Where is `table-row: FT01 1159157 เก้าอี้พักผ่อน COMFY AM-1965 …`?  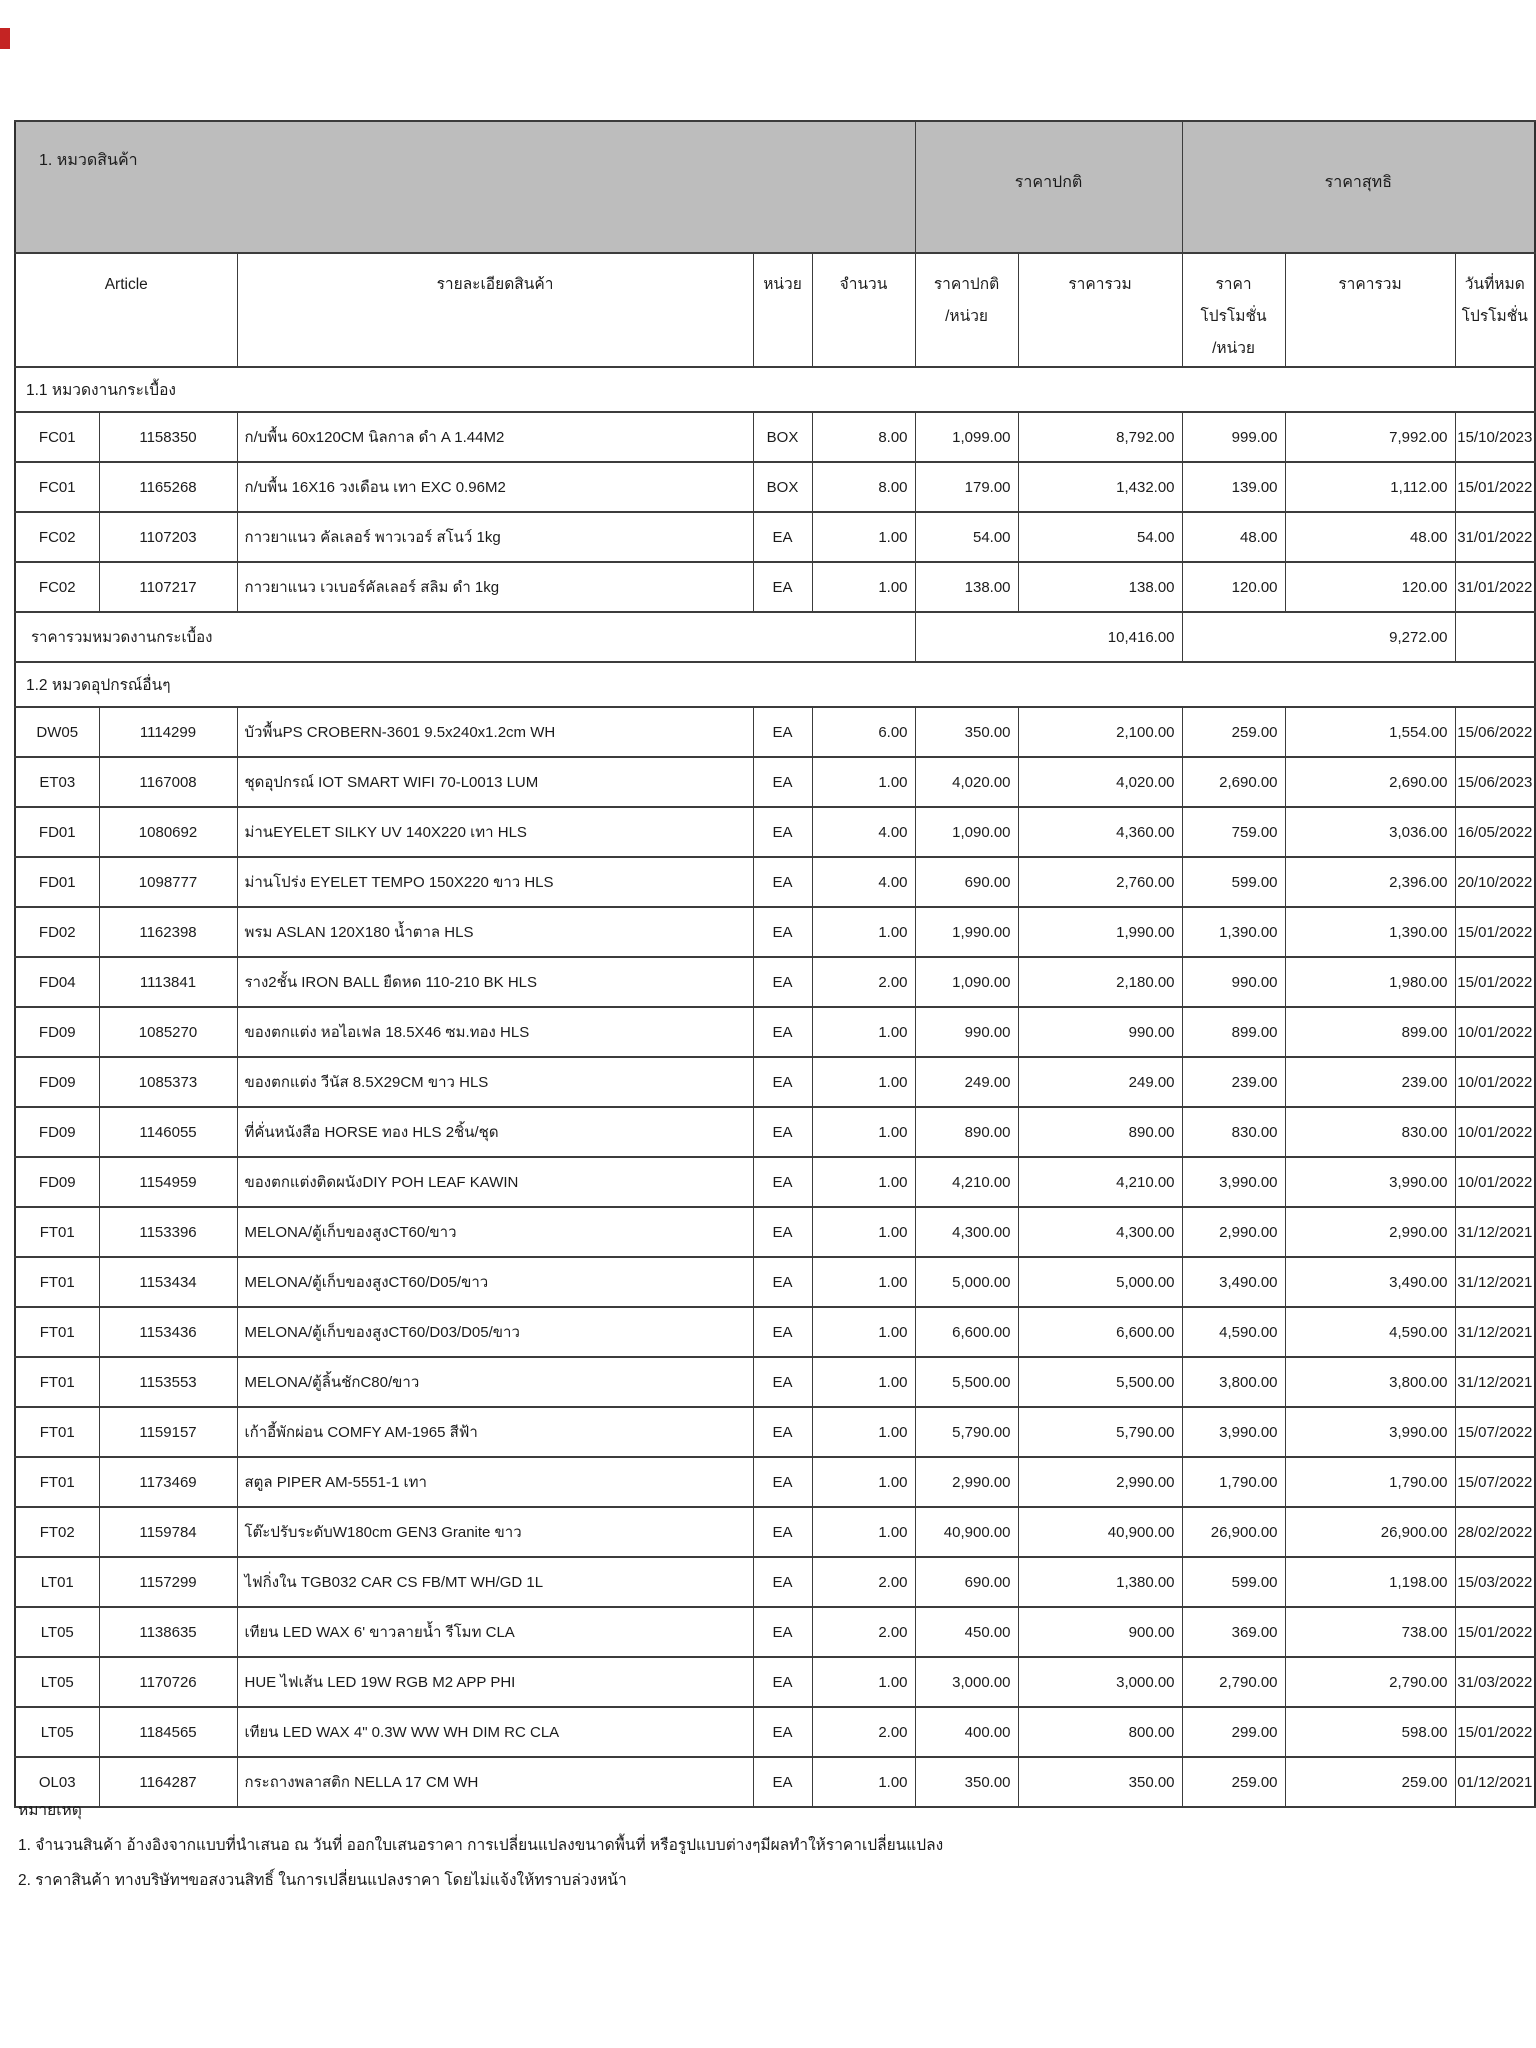
table-row: FT01 1159157 เก้าอี้พักผ่อน COMFY AM-1965 … is located at coordinates (775, 1432).